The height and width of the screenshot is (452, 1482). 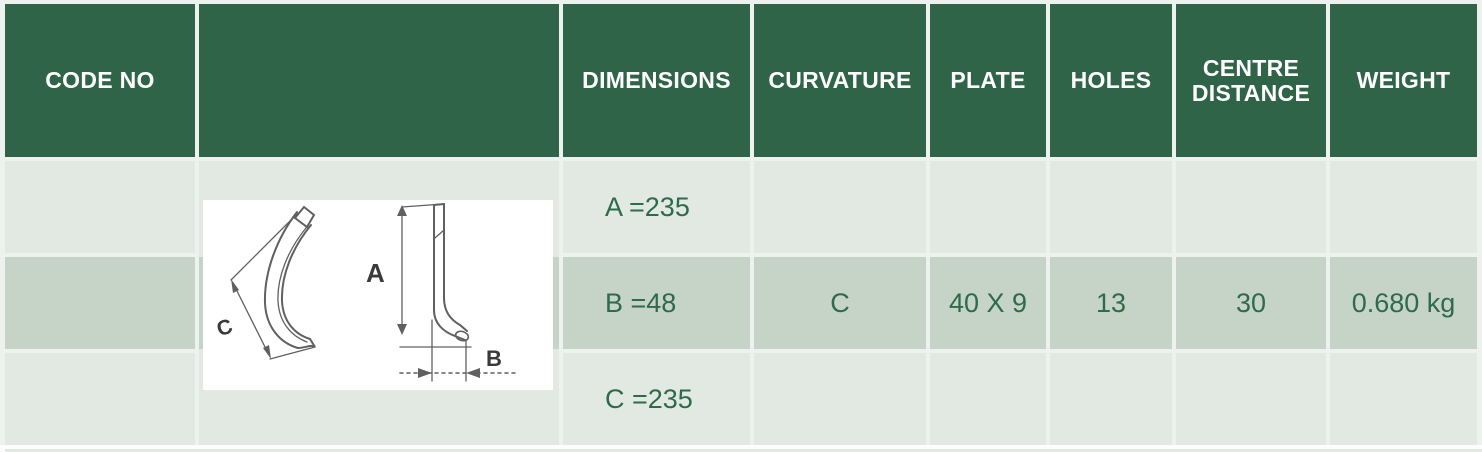 I want to click on header-centre-distance: CENTRE DISTANCE, so click(x=1251, y=80).